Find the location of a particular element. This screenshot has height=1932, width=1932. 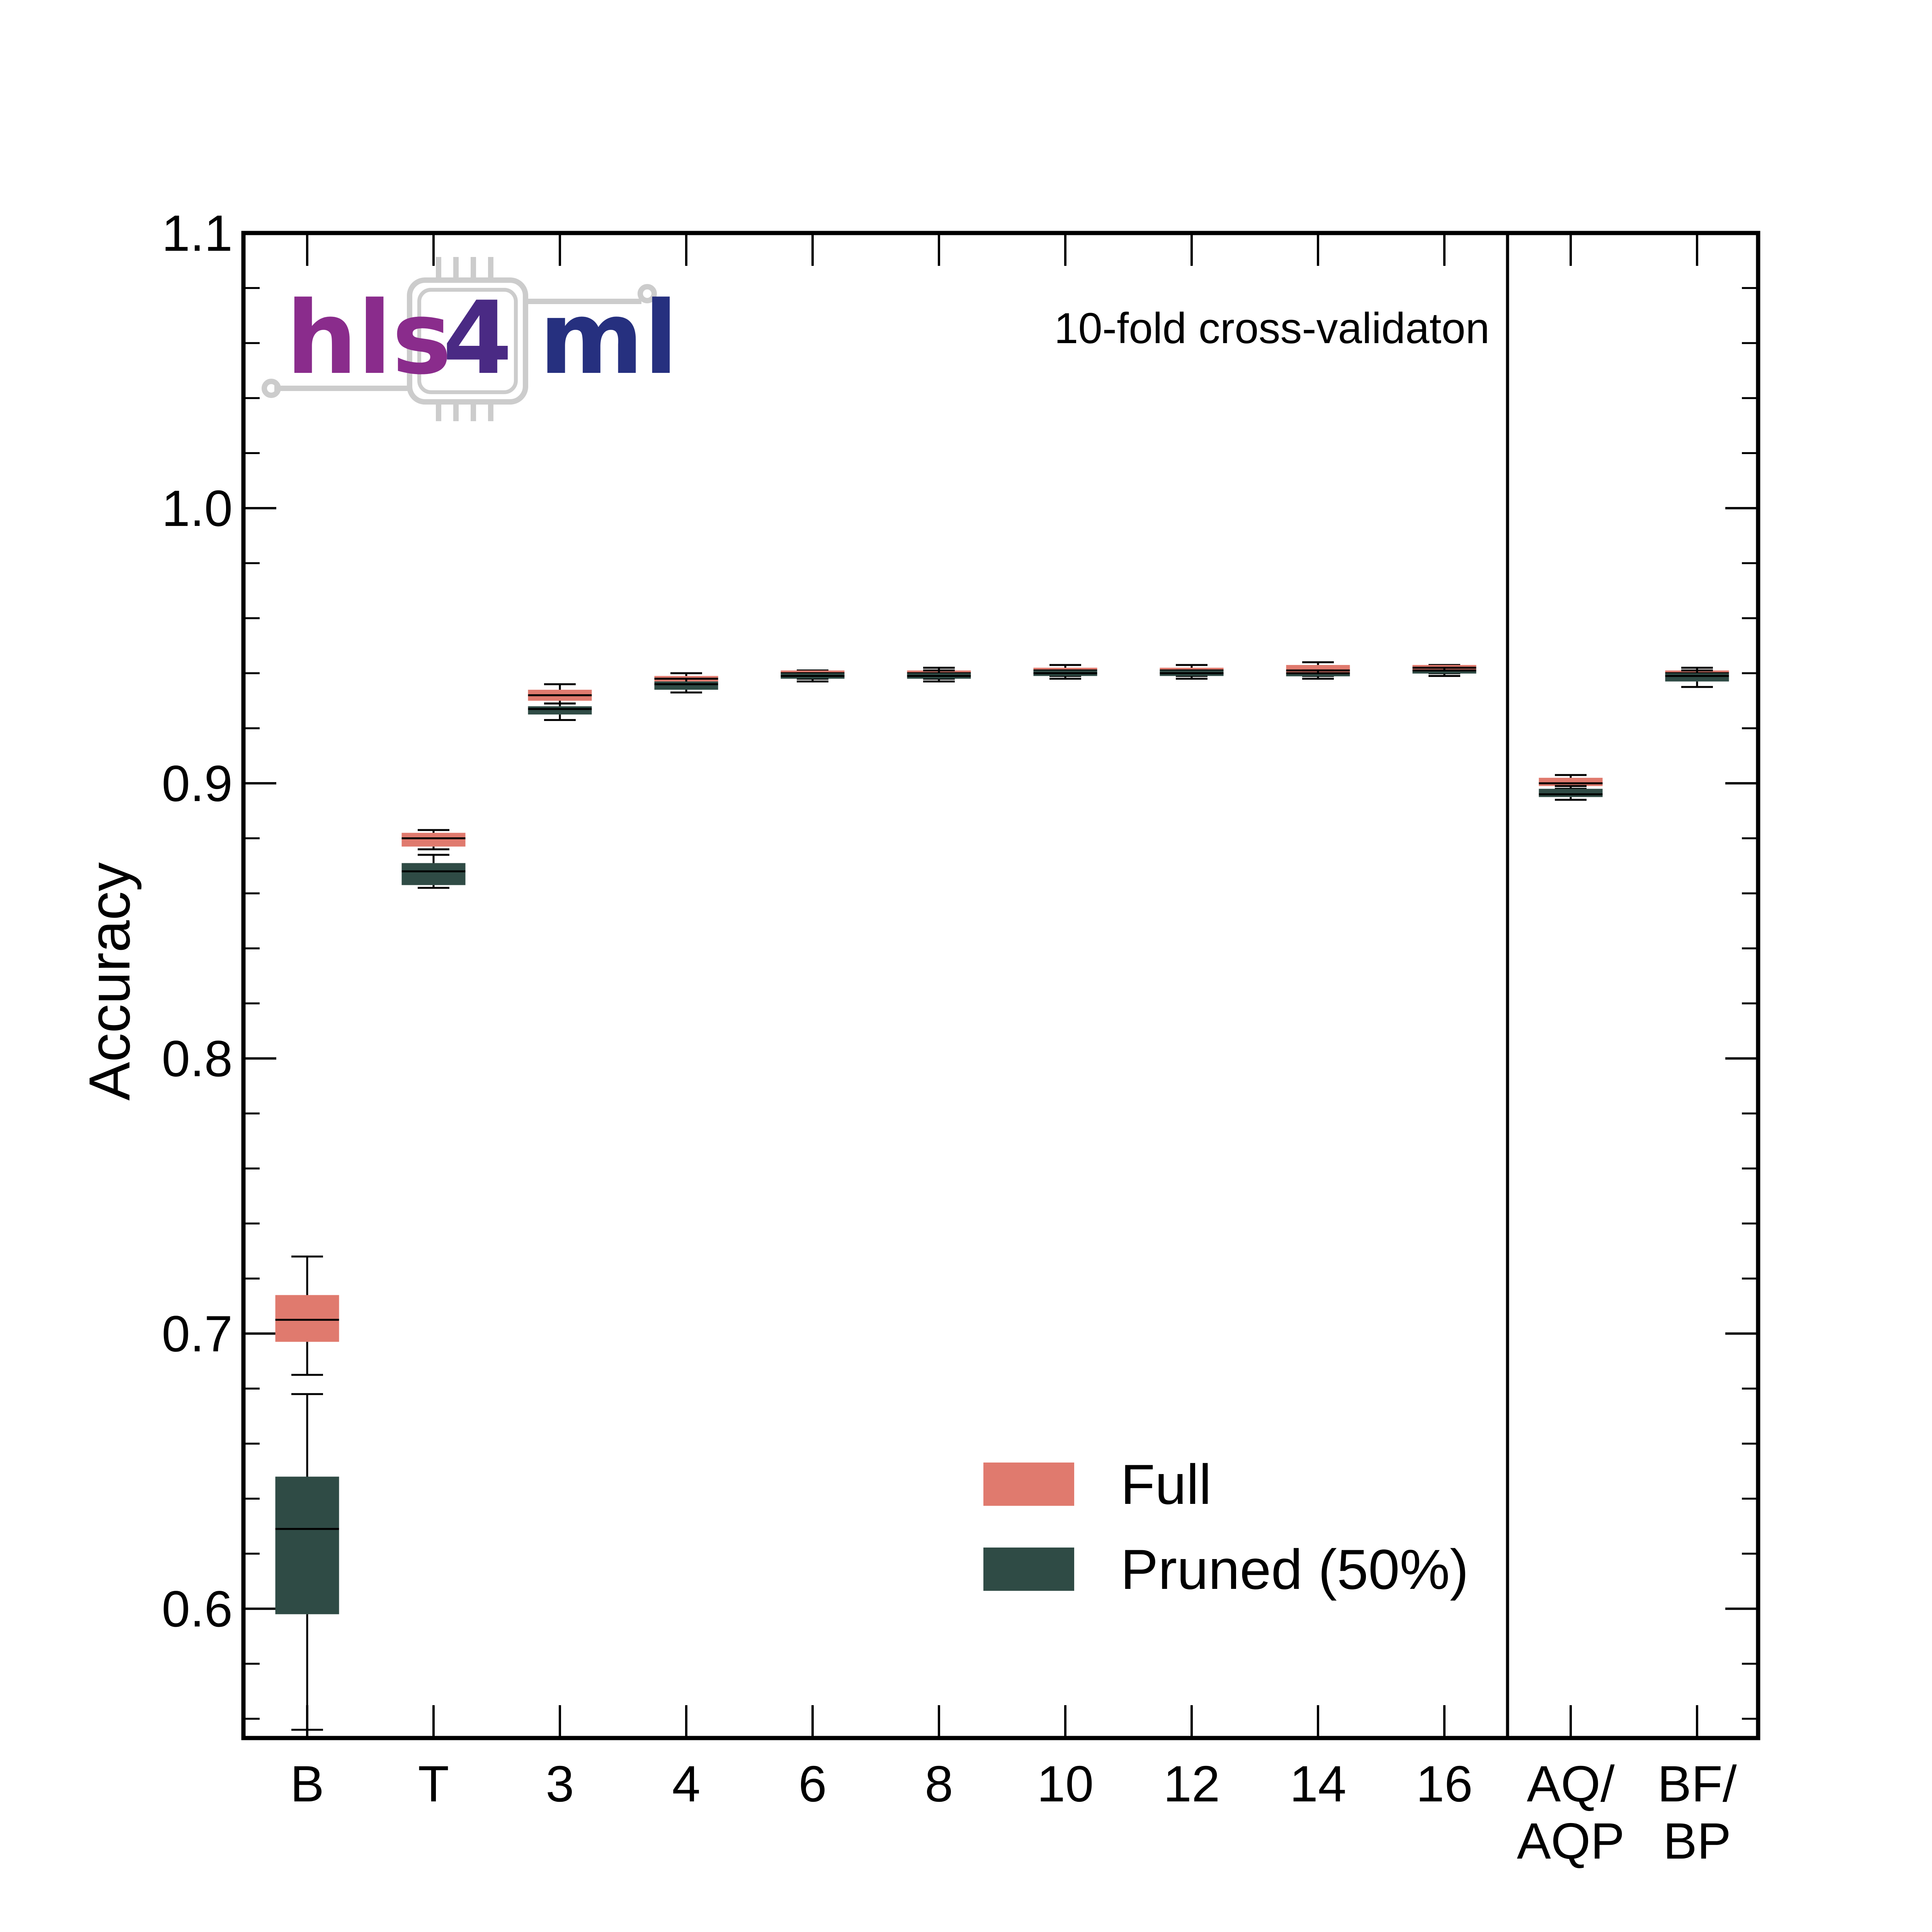

x-tick-label: BP is located at coordinates (1697, 1841).